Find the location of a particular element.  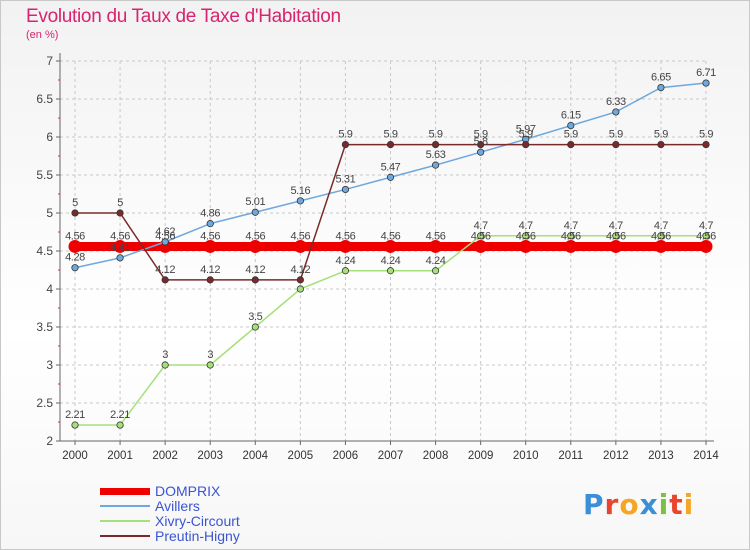

data-label-preutin-higny: 5 is located at coordinates (75, 203).